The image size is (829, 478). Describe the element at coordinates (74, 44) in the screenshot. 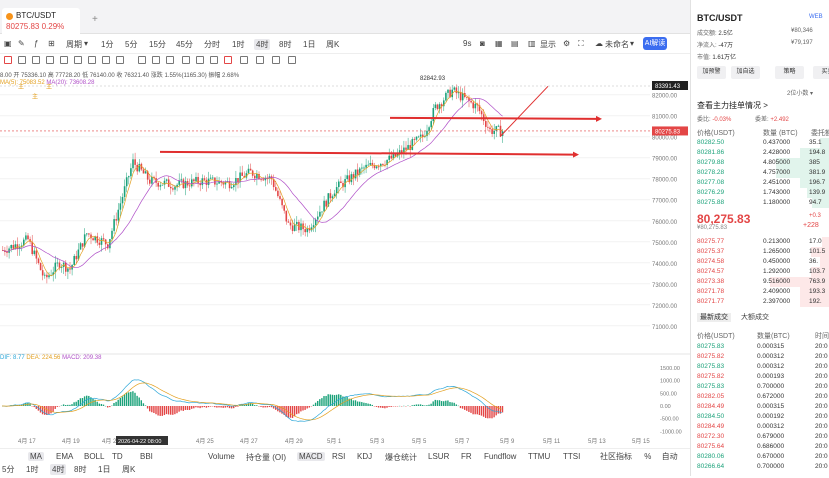

I see `period-prefix: 周期` at that location.